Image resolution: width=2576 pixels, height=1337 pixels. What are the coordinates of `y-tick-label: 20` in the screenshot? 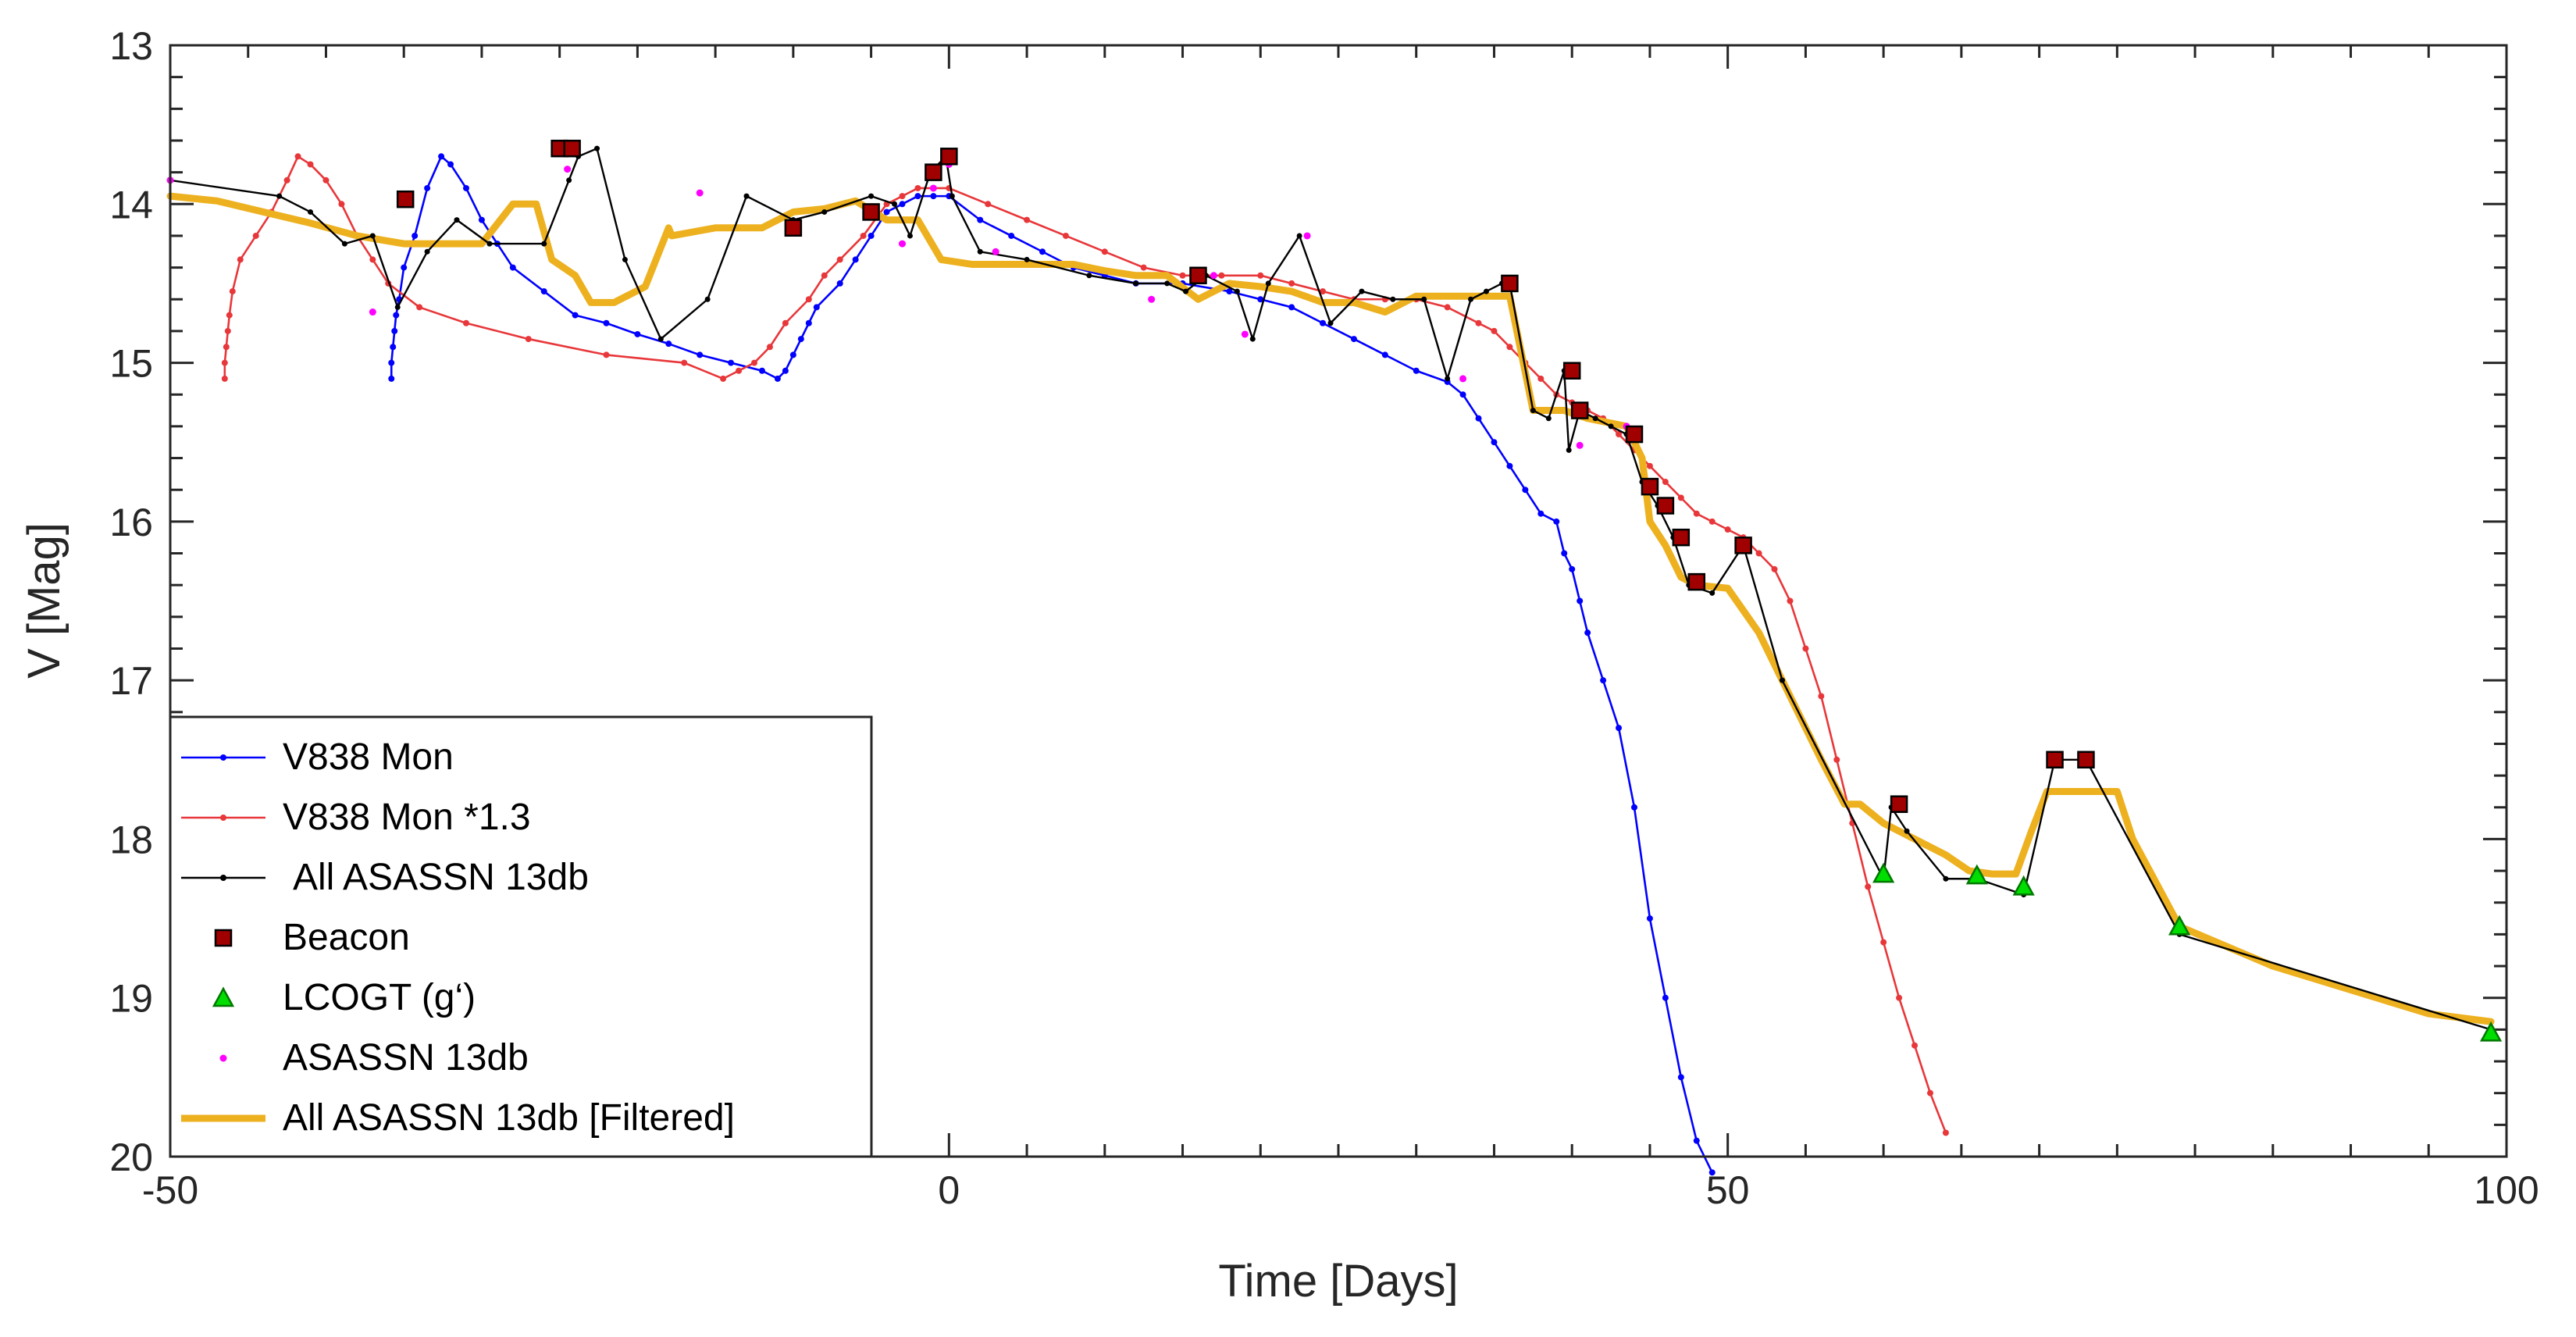 It's located at (131, 1157).